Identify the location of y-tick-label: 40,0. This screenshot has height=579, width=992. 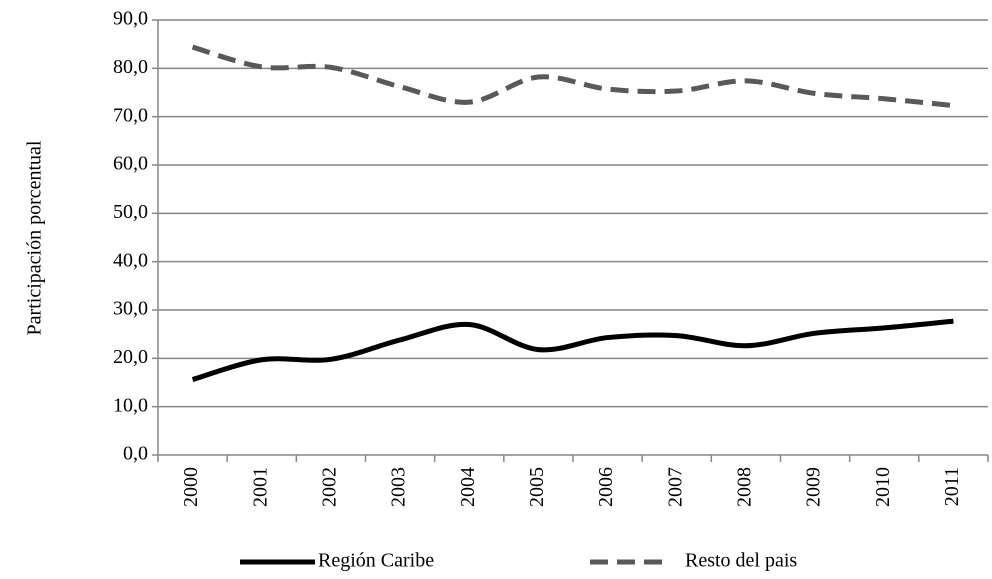
(130, 260).